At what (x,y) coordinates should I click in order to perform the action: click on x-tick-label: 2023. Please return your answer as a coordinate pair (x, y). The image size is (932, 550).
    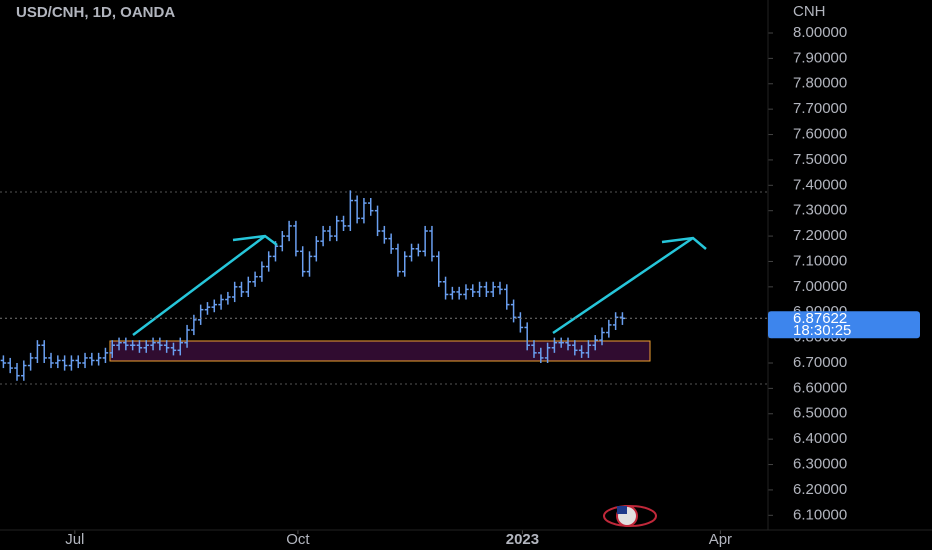
    Looking at the image, I should click on (522, 539).